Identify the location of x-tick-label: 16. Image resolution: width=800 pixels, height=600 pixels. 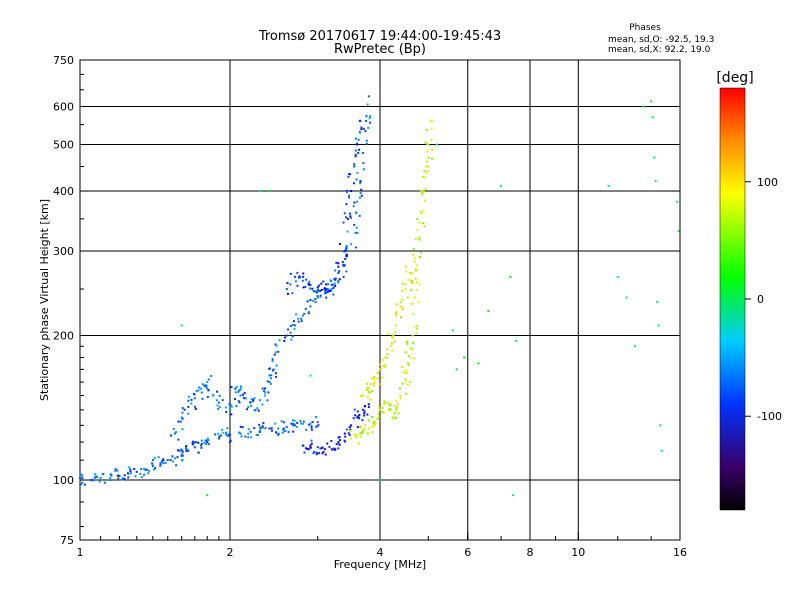
(680, 552).